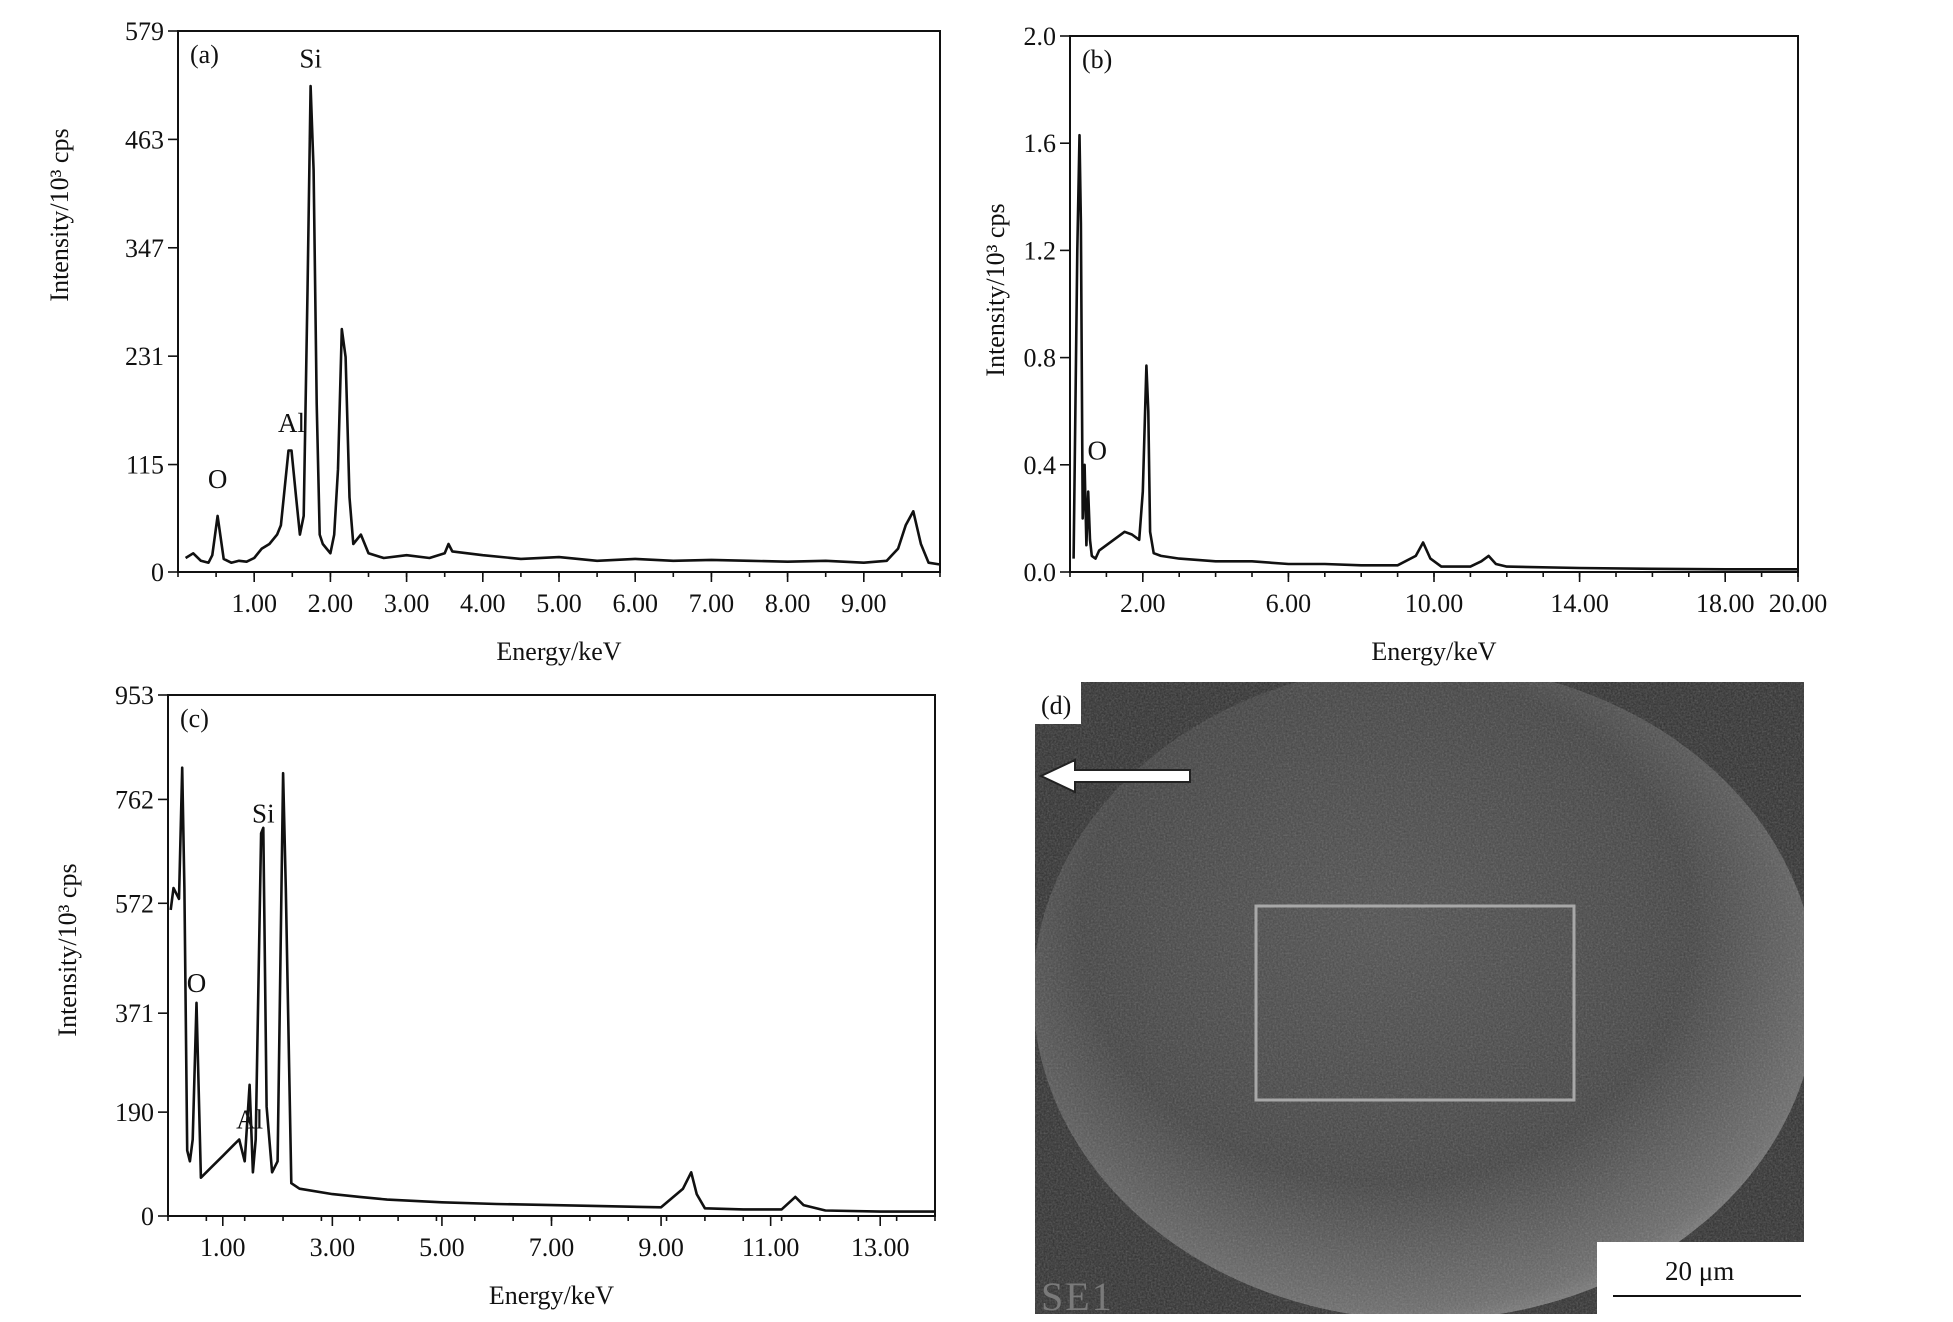 The width and height of the screenshot is (1953, 1322). Describe the element at coordinates (331, 603) in the screenshot. I see `chart-a-x-tick-label: 2.00` at that location.